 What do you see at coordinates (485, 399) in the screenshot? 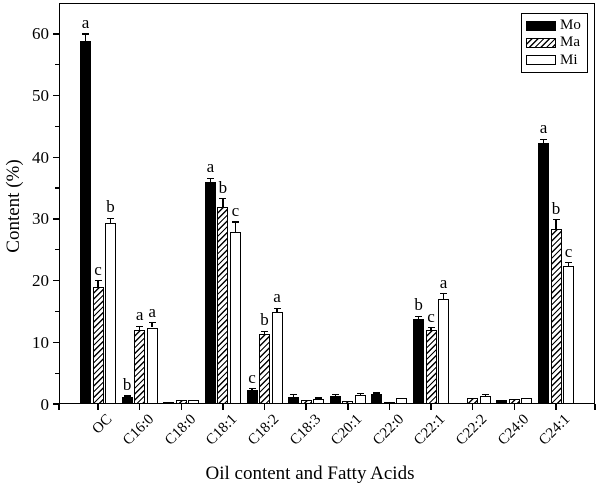
I see `bar-mi-c22:2` at bounding box center [485, 399].